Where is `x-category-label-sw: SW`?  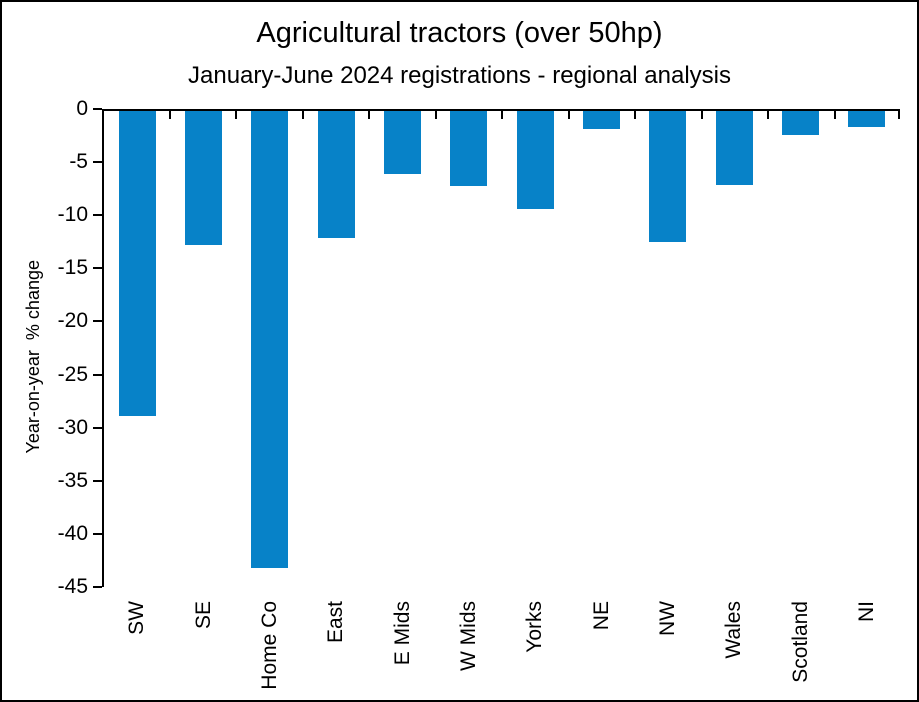
x-category-label-sw: SW is located at coordinates (137, 618).